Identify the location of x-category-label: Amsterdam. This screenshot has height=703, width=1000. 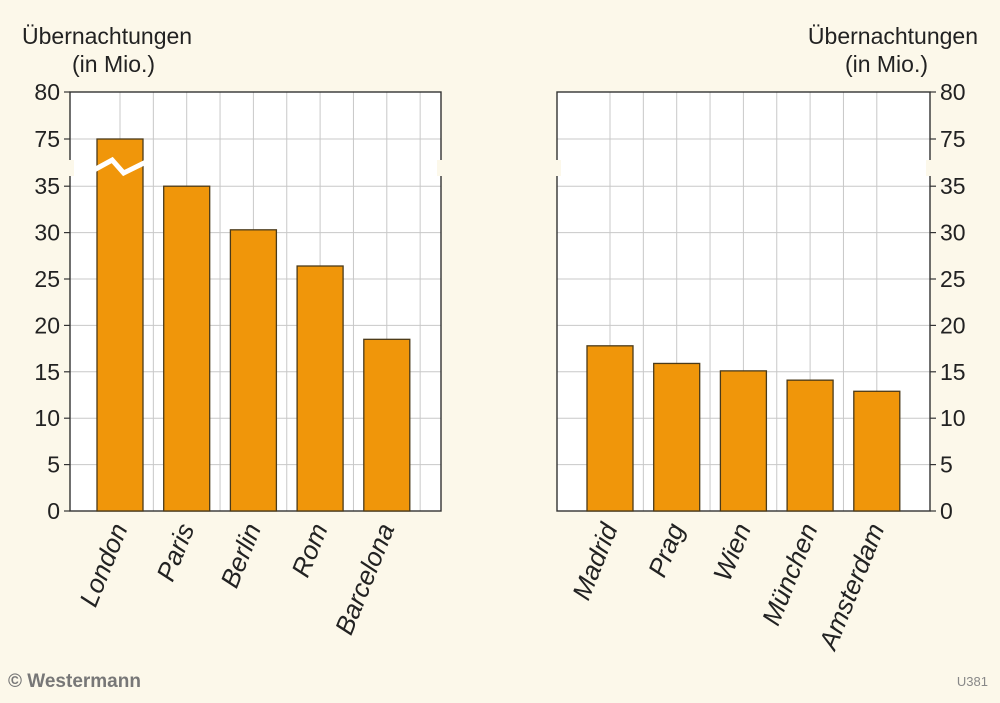
(851, 587).